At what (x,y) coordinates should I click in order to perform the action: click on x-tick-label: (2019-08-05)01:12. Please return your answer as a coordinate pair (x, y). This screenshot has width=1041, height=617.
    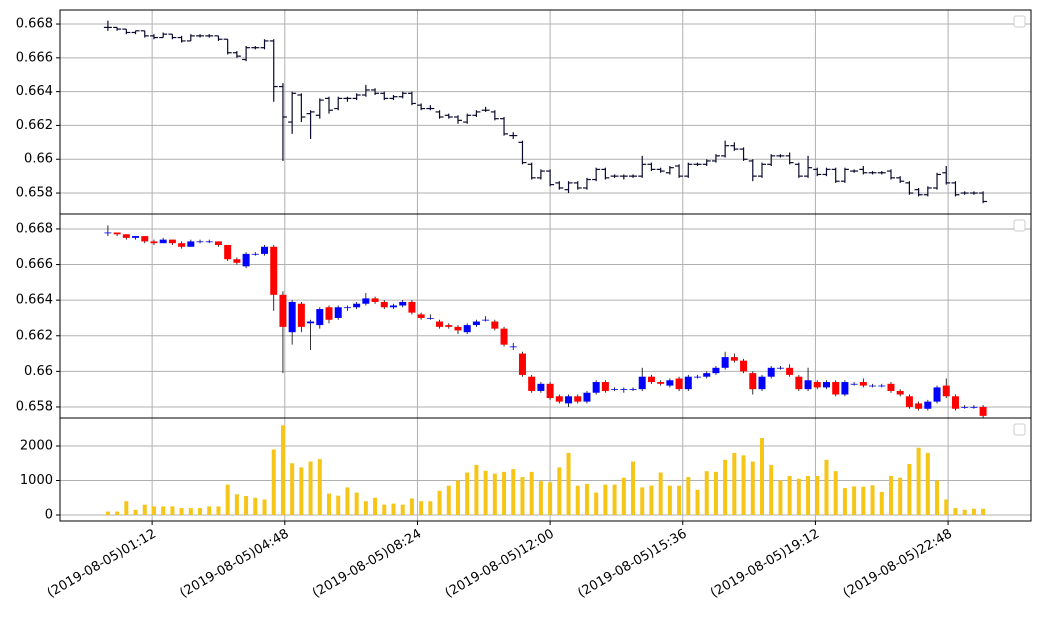
    Looking at the image, I should click on (102, 564).